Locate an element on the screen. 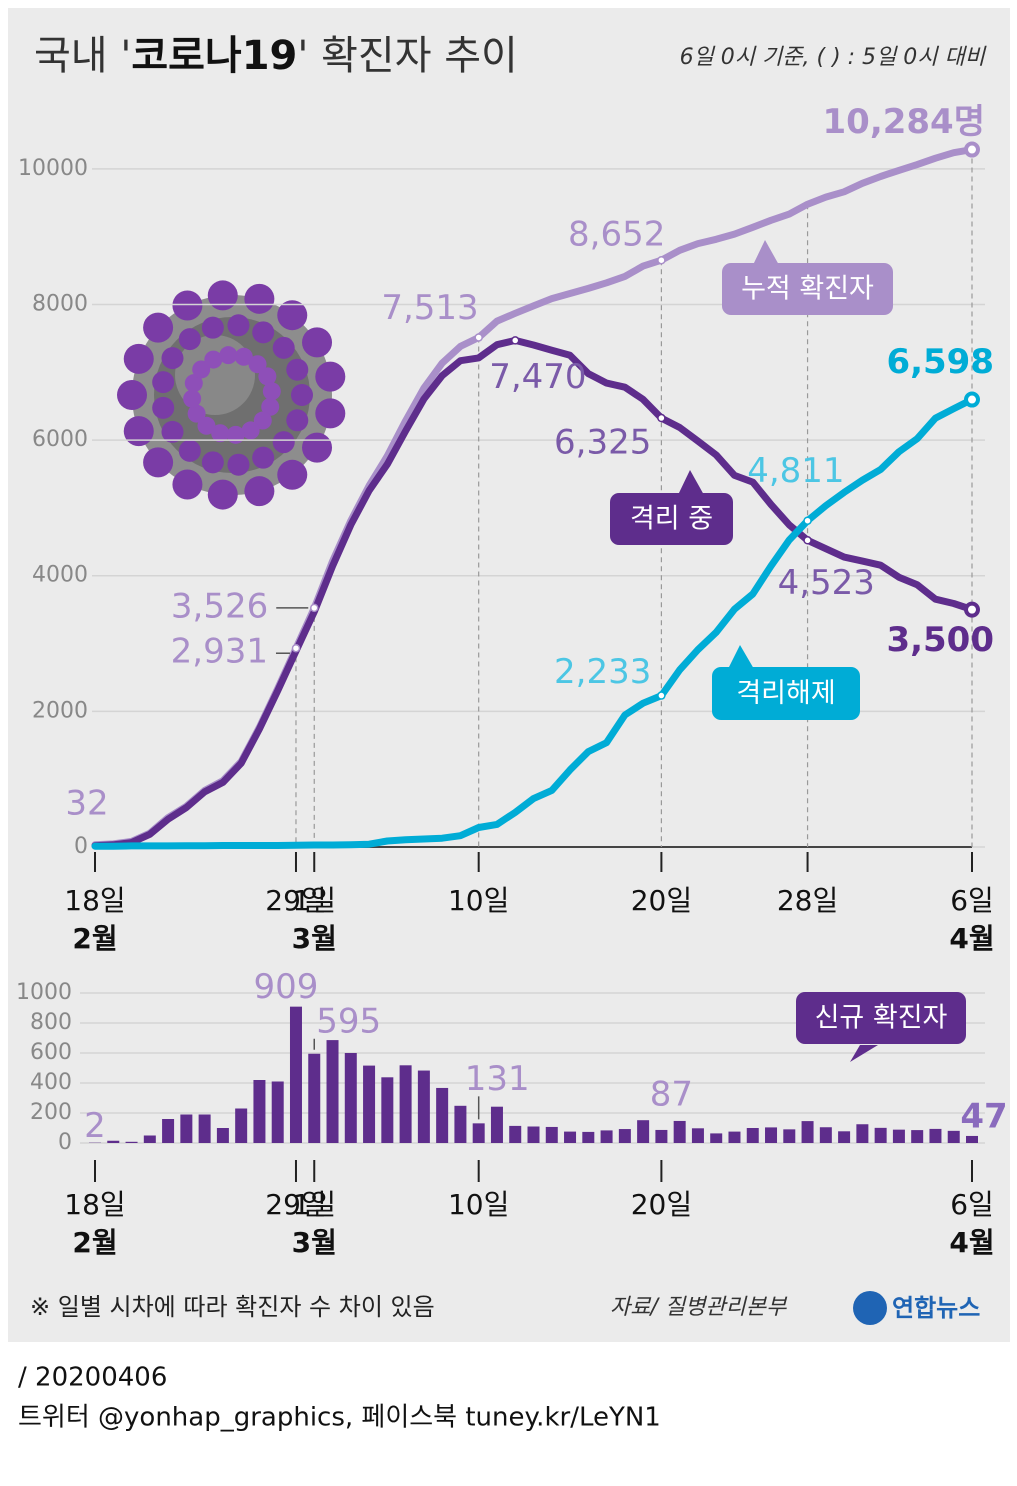 The image size is (1017, 1486). chart-title: 국내 '코로나19' 확진자 추이 is located at coordinates (276, 56).